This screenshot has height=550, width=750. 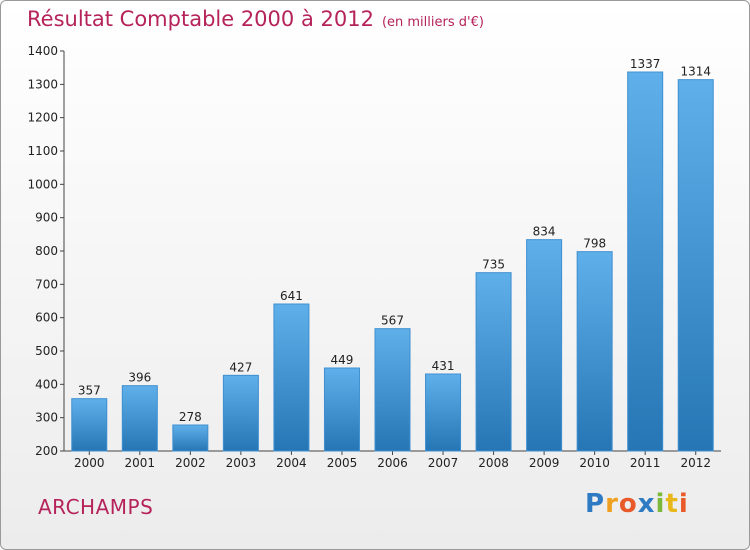 I want to click on x-tick-label-2007: 2007, so click(x=443, y=463).